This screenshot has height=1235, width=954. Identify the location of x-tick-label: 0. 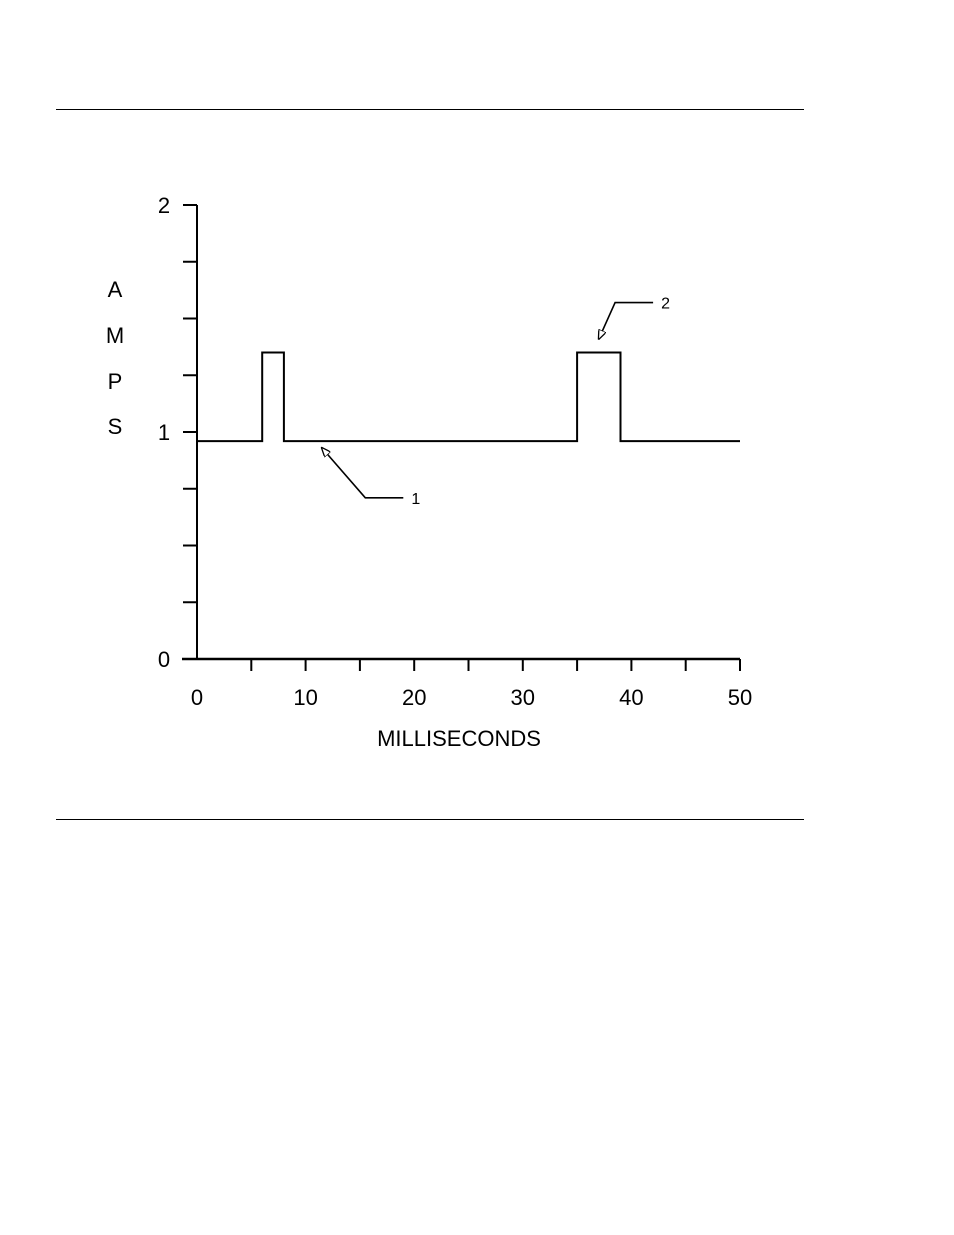
(197, 697).